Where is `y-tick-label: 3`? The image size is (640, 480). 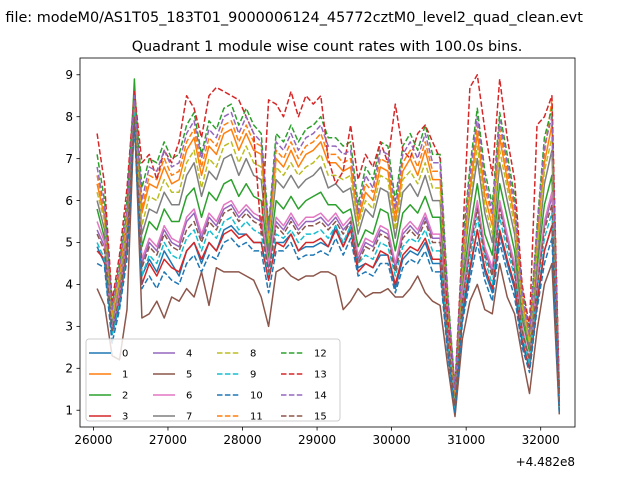
y-tick-label: 3 is located at coordinates (69, 327).